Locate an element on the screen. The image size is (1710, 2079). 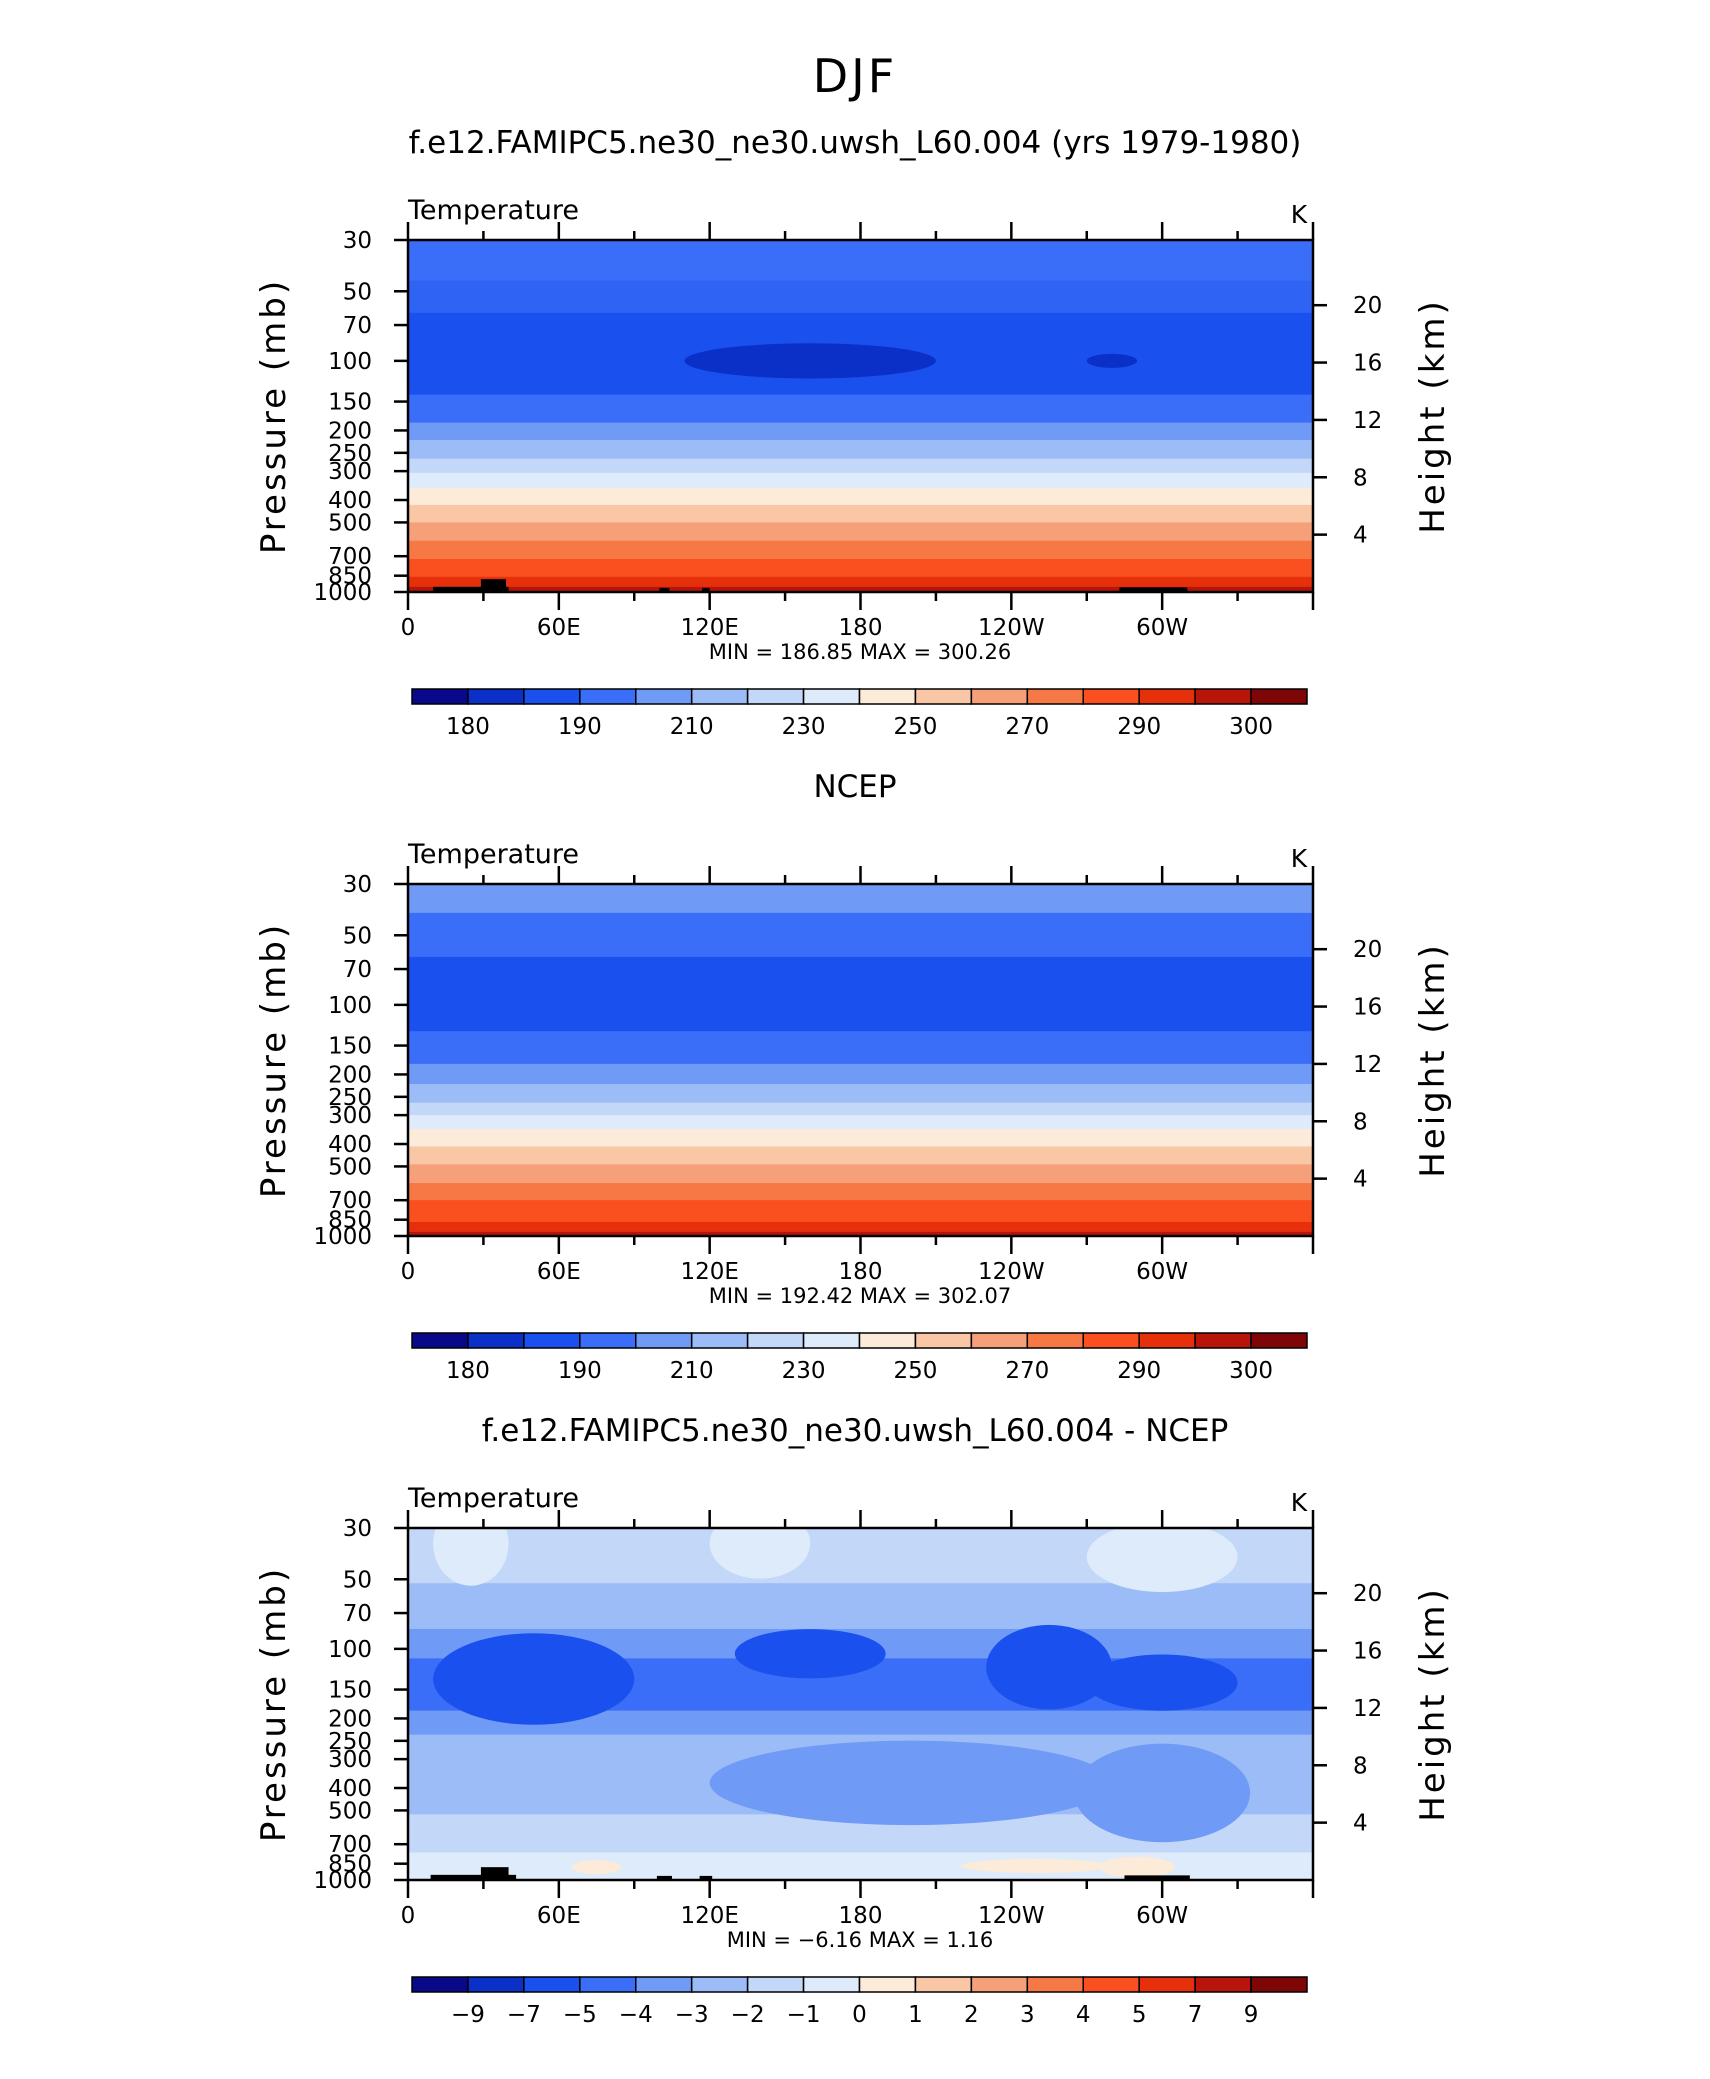
min-max-text: MIN = 192.42 MAX = 302.07 is located at coordinates (860, 1296).